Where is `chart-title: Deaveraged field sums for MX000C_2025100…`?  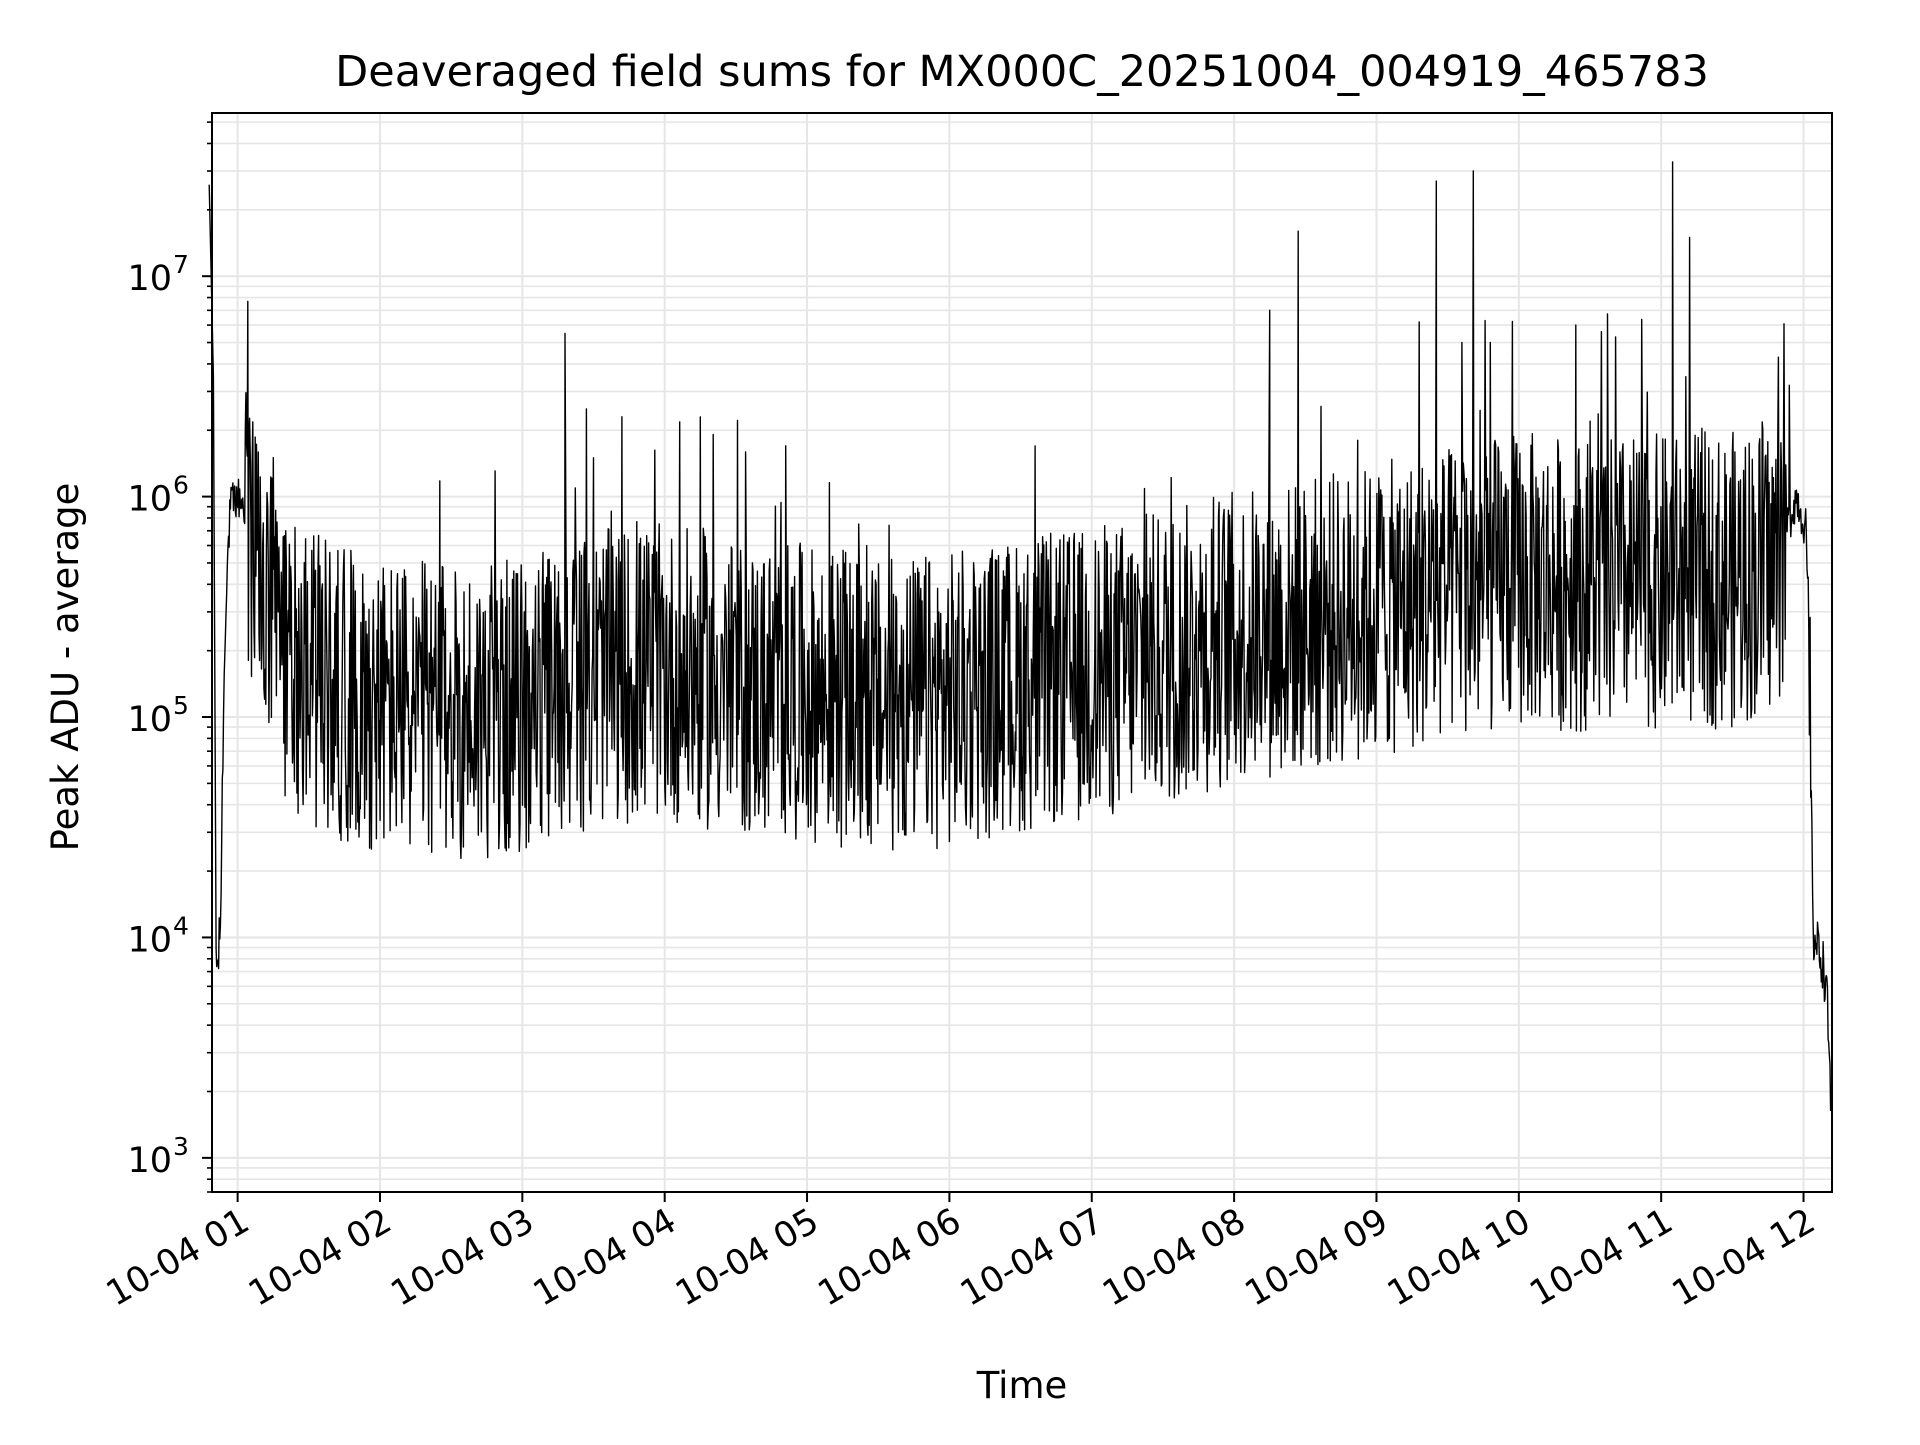
chart-title: Deaveraged field sums for MX000C_2025100… is located at coordinates (1022, 72).